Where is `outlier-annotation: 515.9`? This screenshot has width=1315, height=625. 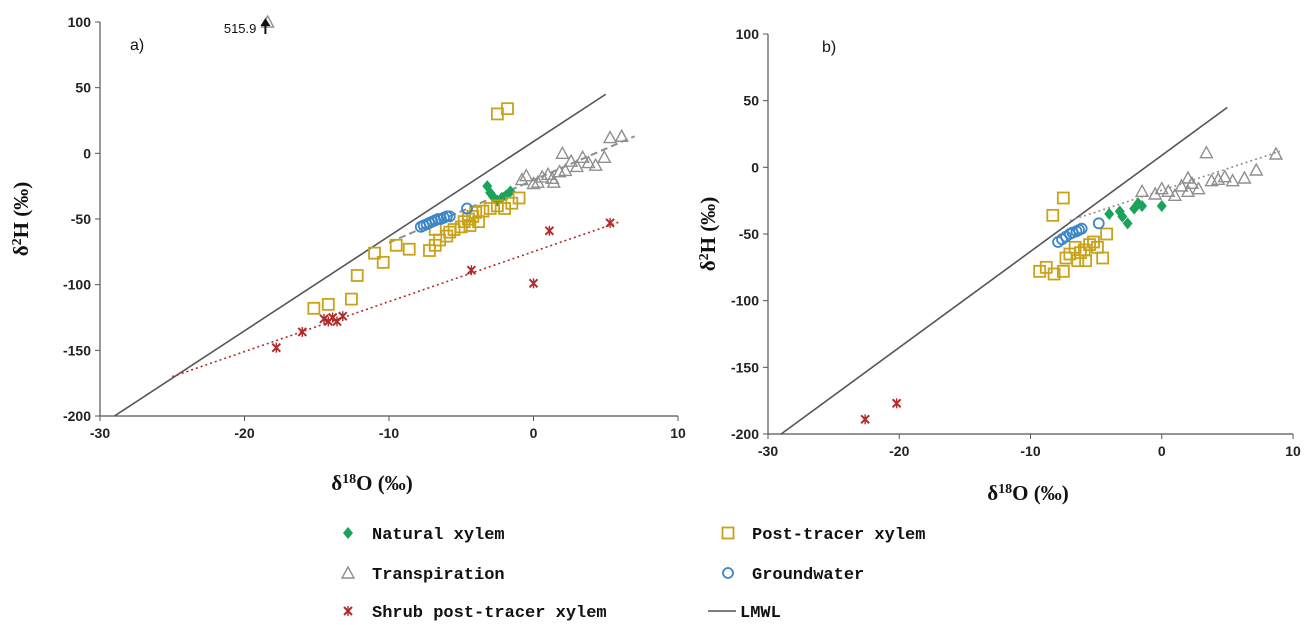 outlier-annotation: 515.9 is located at coordinates (240, 28).